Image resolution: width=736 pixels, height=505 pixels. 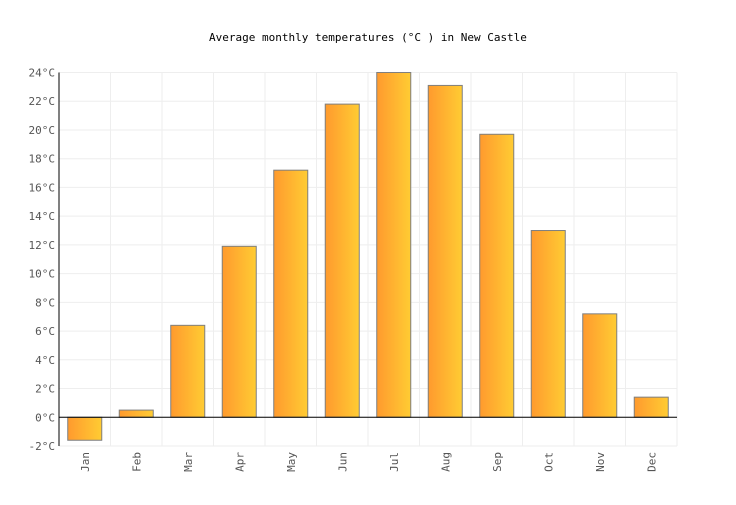 What do you see at coordinates (42, 73) in the screenshot?
I see `y-tick-label: 24°C` at bounding box center [42, 73].